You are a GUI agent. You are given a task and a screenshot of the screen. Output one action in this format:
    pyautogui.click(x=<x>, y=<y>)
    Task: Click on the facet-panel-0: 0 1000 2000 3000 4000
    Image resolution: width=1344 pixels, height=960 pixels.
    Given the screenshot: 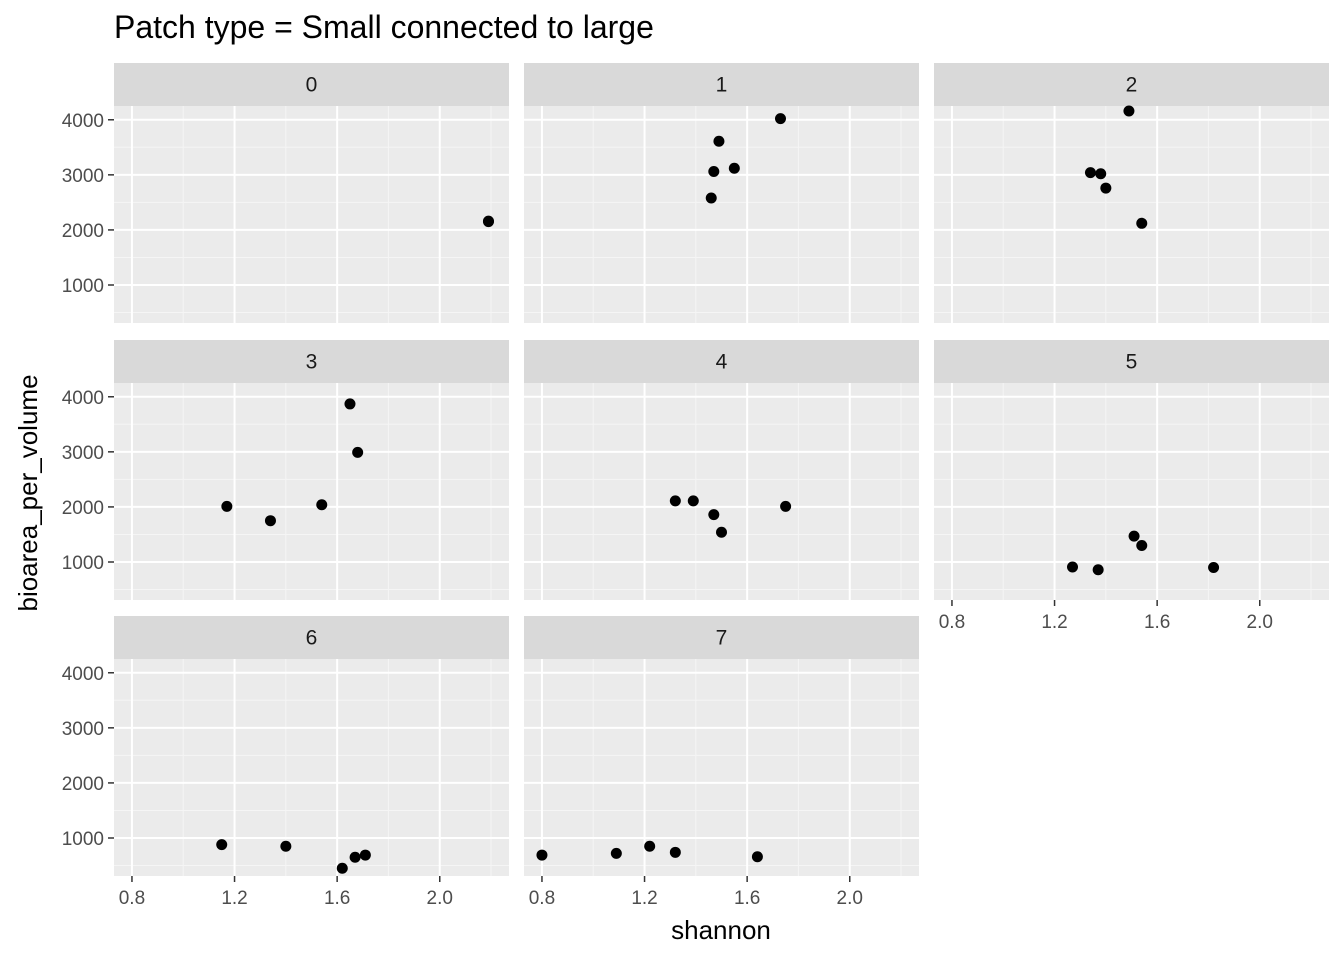 What is the action you would take?
    pyautogui.click(x=285, y=193)
    